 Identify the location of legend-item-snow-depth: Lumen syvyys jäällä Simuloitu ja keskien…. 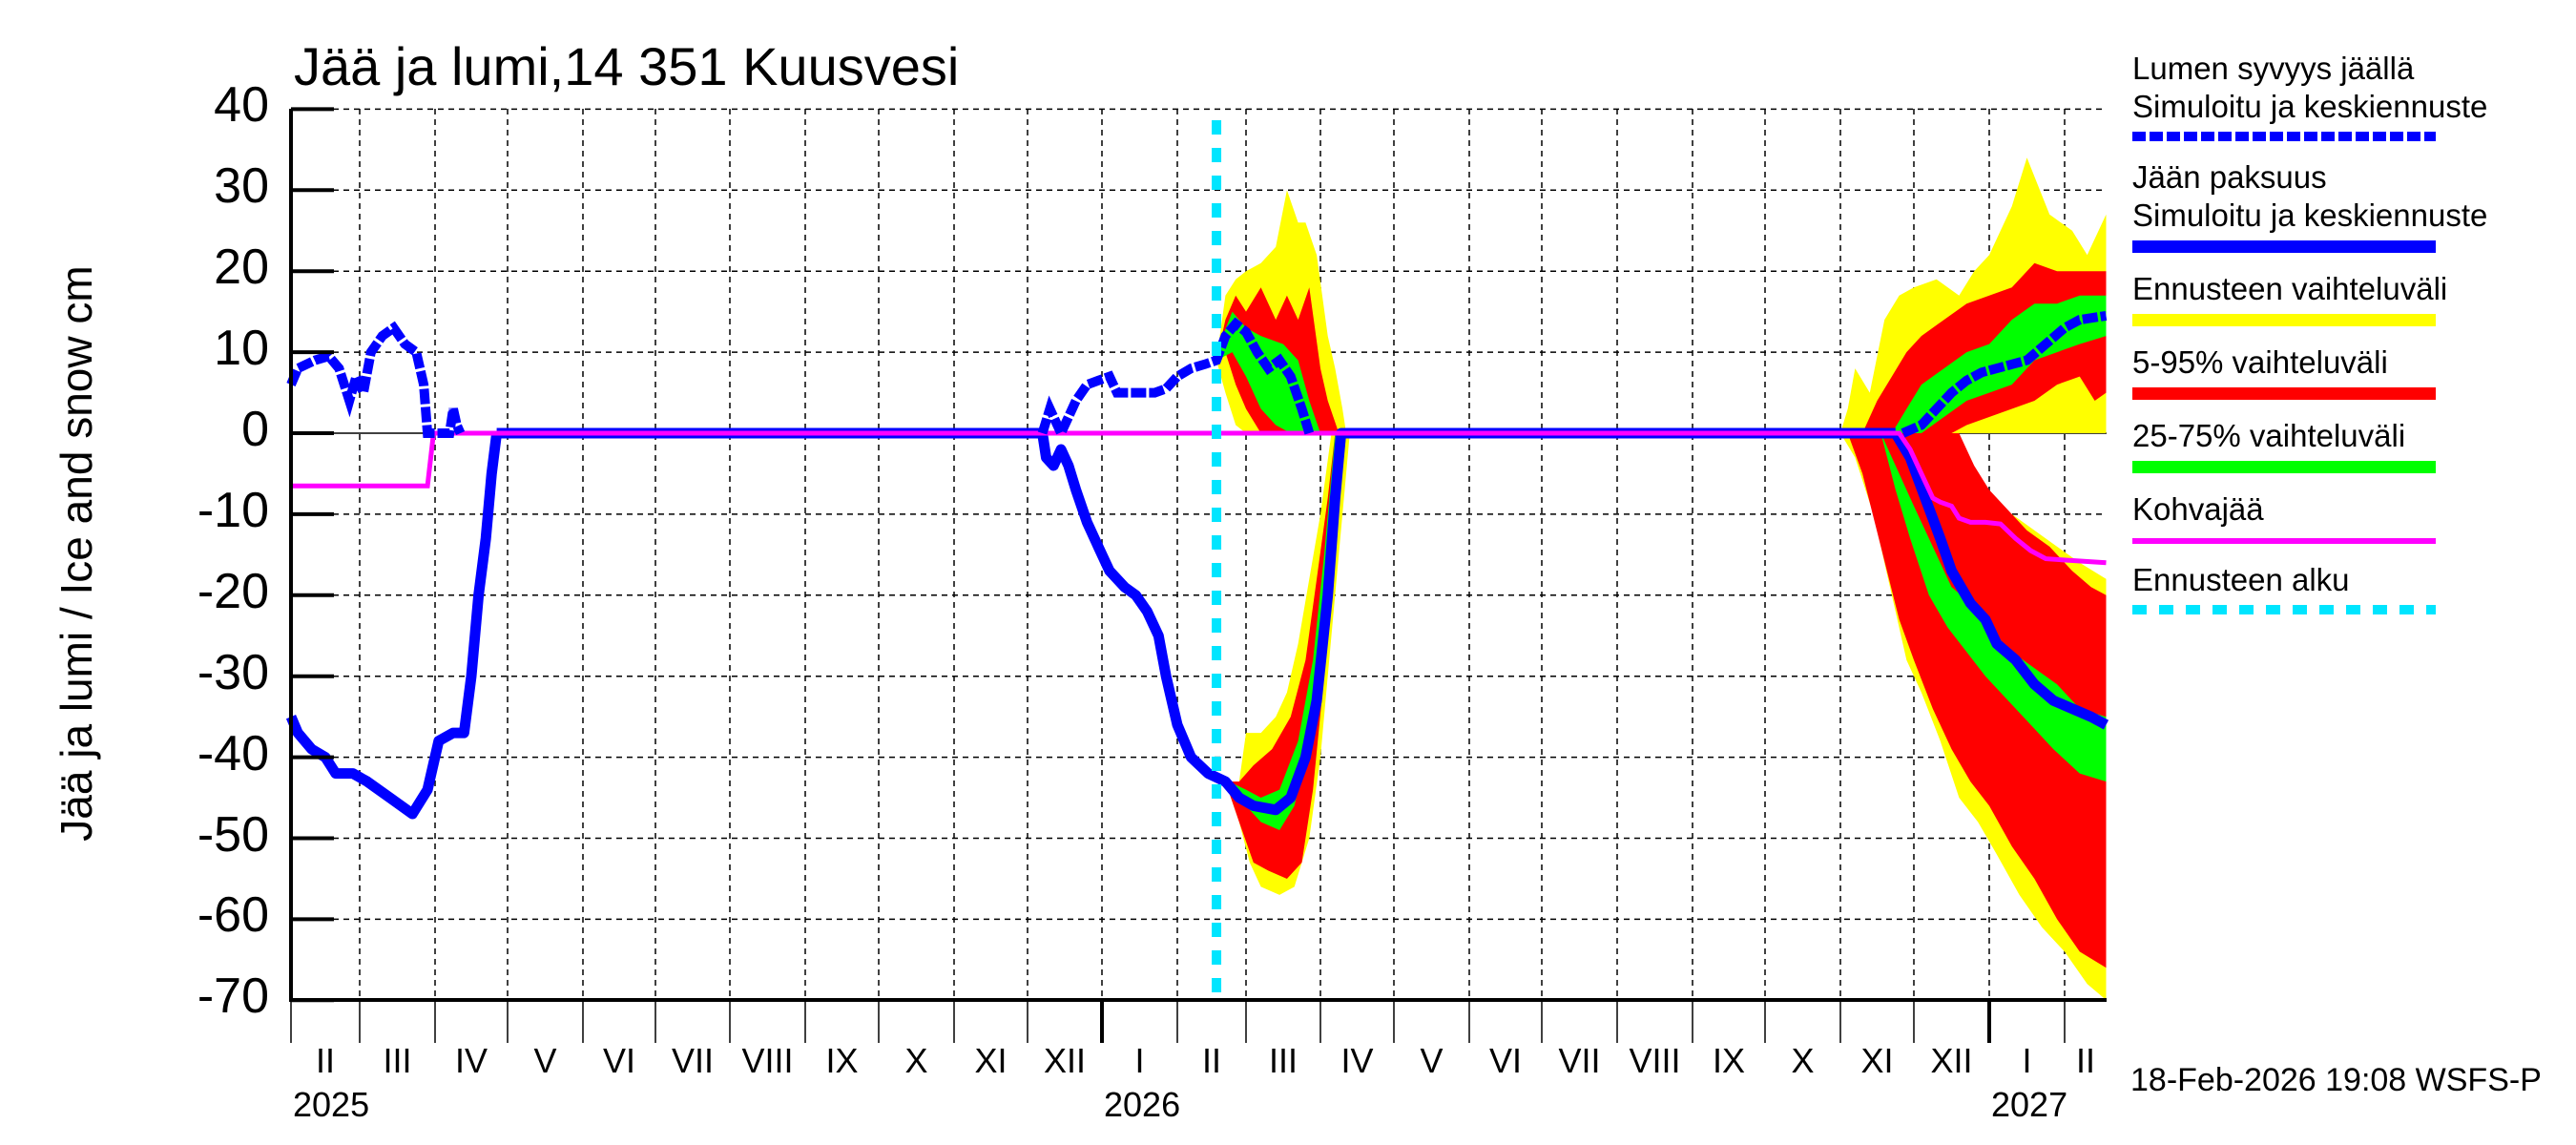
(2351, 96).